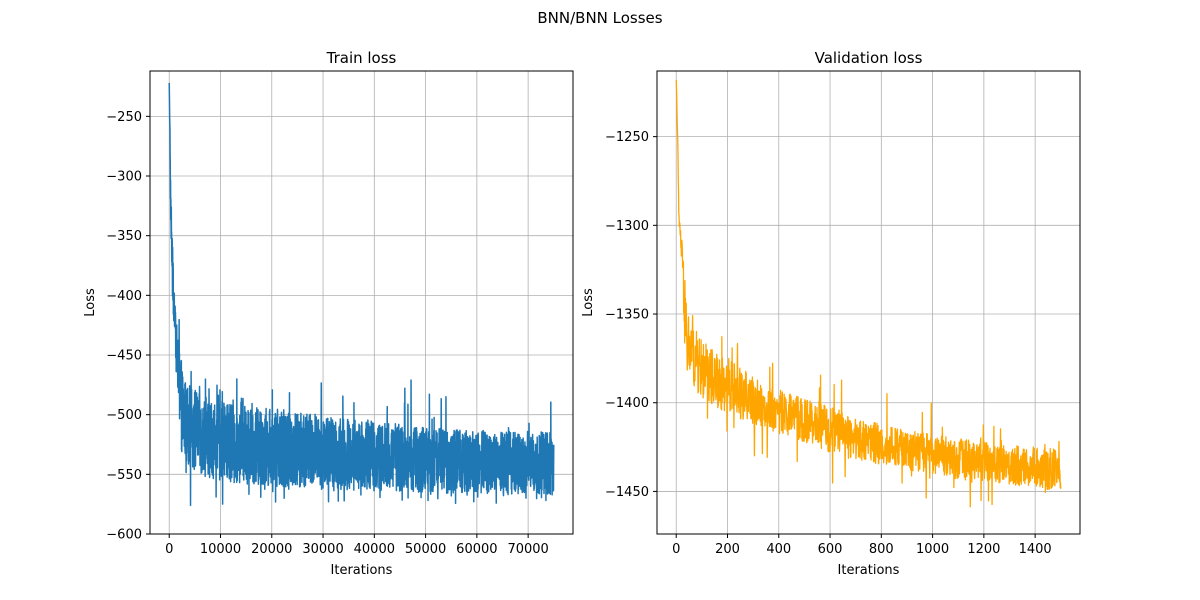 The image size is (1200, 600). I want to click on figure-title: BNN/BNN Losses, so click(599, 18).